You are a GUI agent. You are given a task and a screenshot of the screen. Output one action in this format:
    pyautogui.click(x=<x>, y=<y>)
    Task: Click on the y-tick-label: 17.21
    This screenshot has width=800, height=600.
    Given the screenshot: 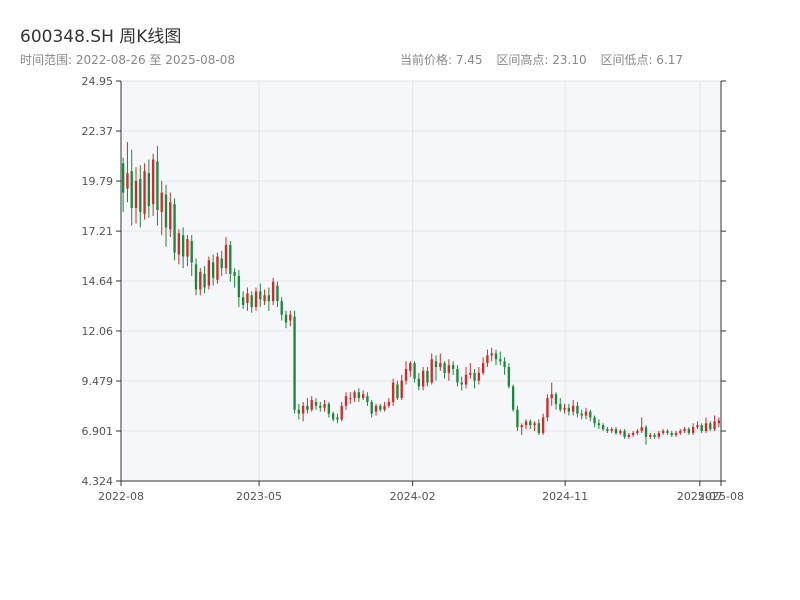 What is the action you would take?
    pyautogui.click(x=98, y=231)
    